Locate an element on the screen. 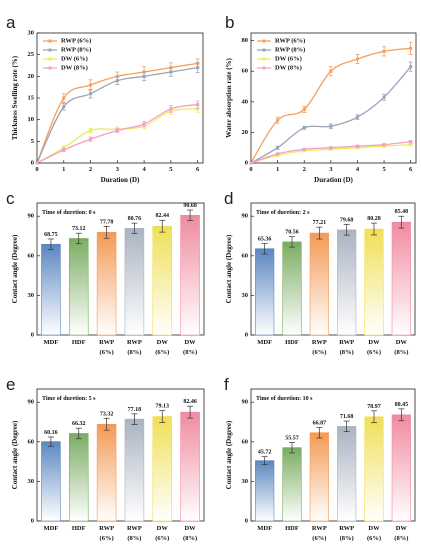 This screenshot has width=421, height=550. bar-value-label: 77.78 is located at coordinates (107, 222).